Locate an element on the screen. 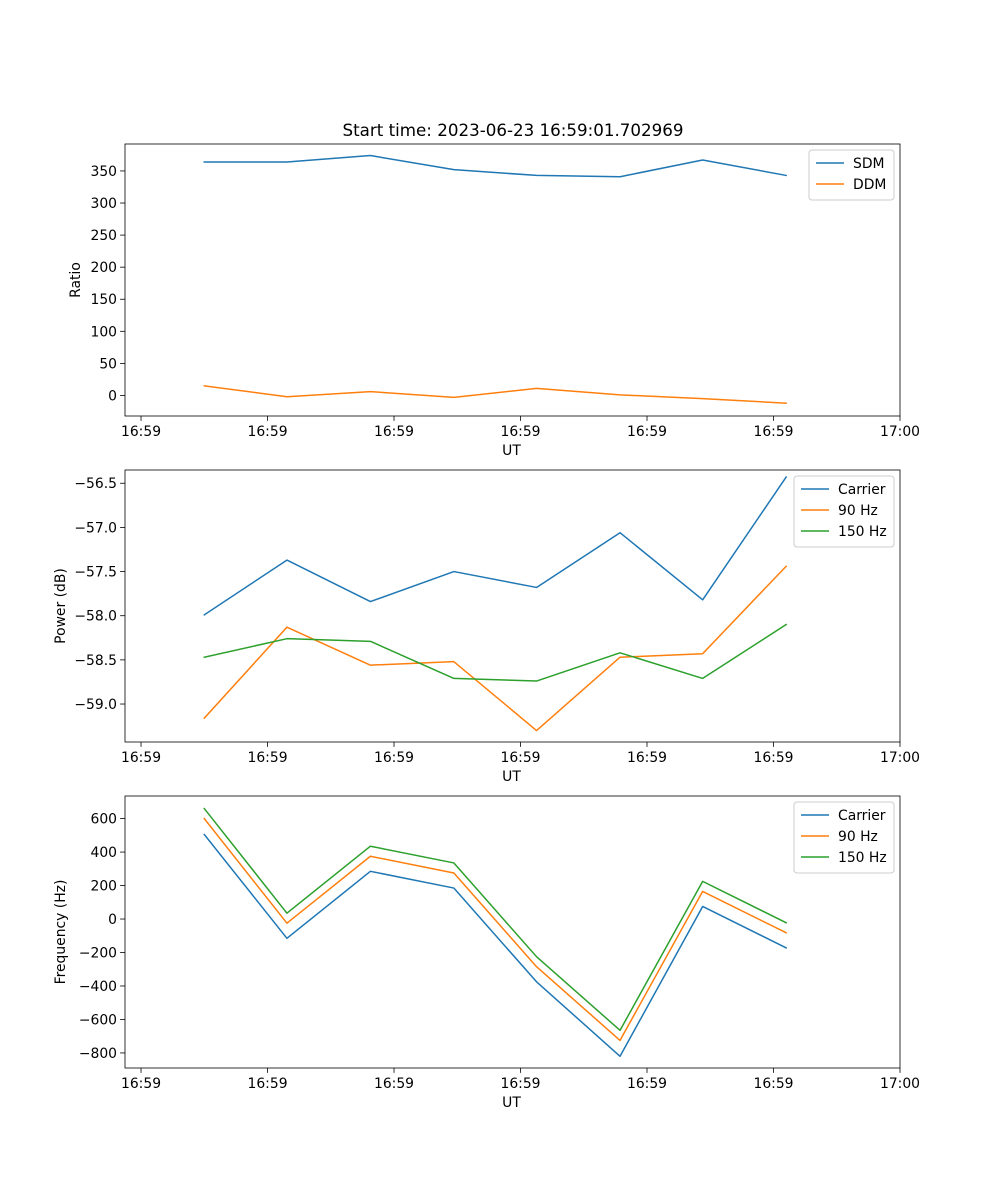 The height and width of the screenshot is (1200, 1000). y-tick-label: −57.5 is located at coordinates (95, 573).